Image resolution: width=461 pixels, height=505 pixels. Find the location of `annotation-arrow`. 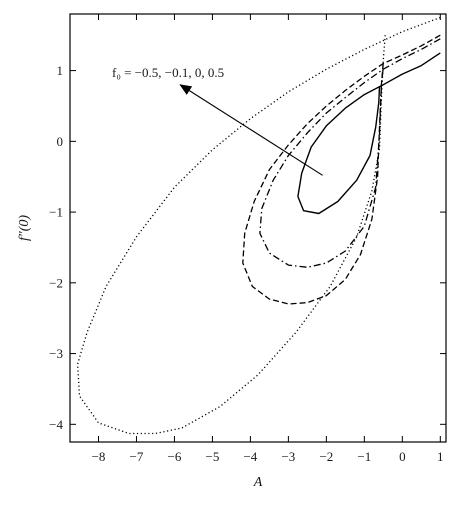

annotation-arrow is located at coordinates (251, 130).